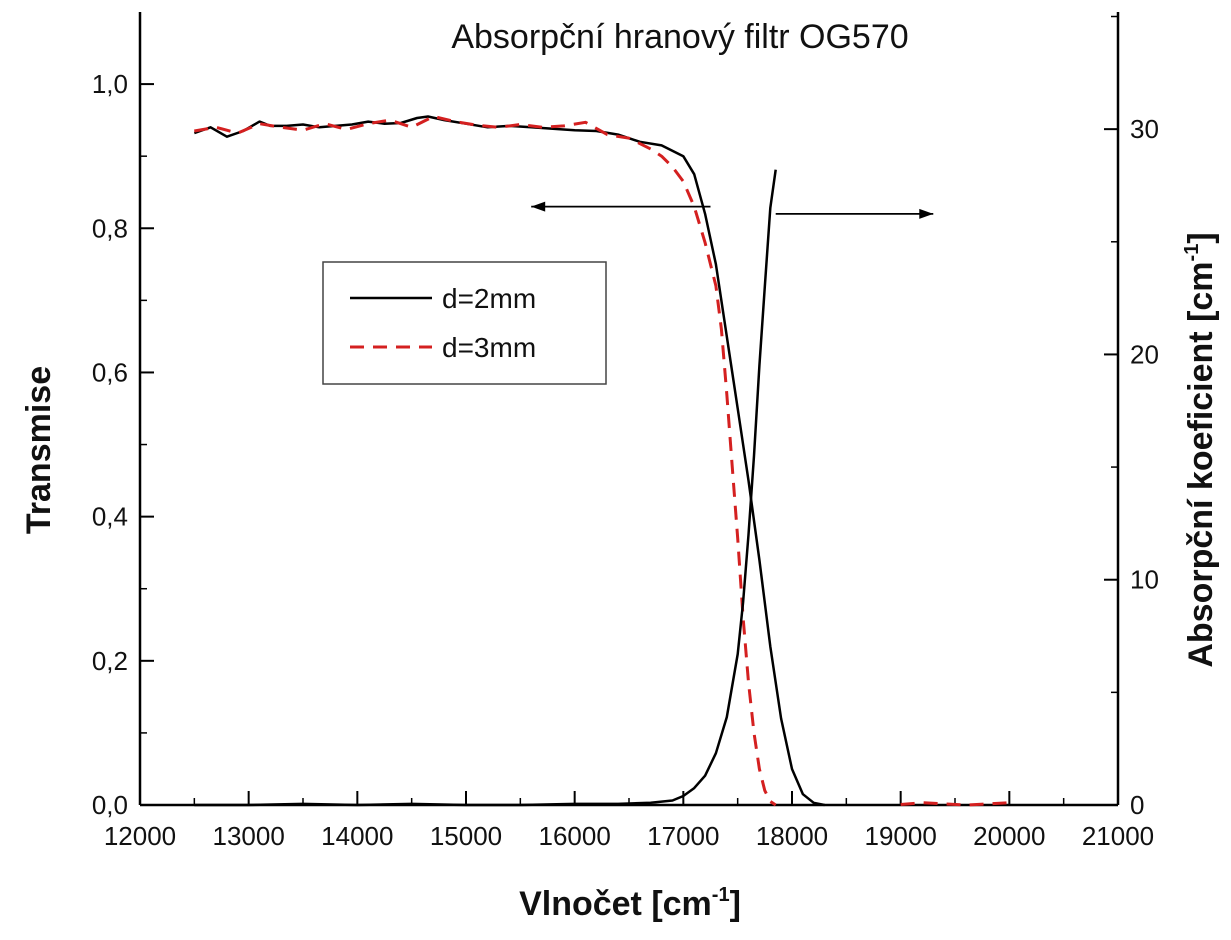 This screenshot has height=940, width=1231. I want to click on x-tick-label: 21000, so click(1118, 836).